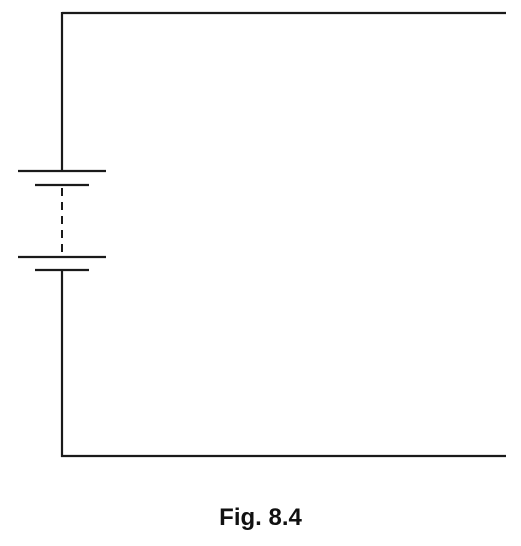 The height and width of the screenshot is (546, 521). I want to click on figure-caption: Fig. 8.4, so click(260, 517).